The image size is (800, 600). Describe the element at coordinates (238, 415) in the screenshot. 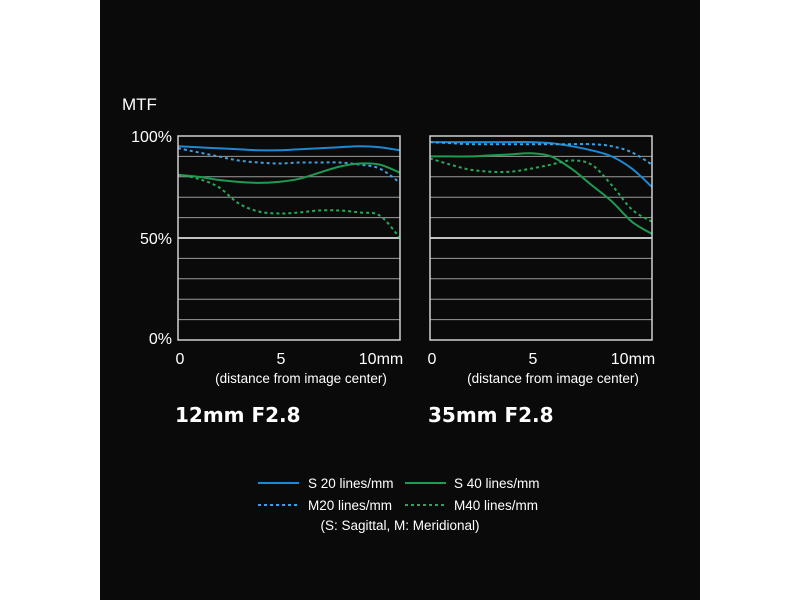

I see `chart-title-left: 12mm F2.8` at that location.